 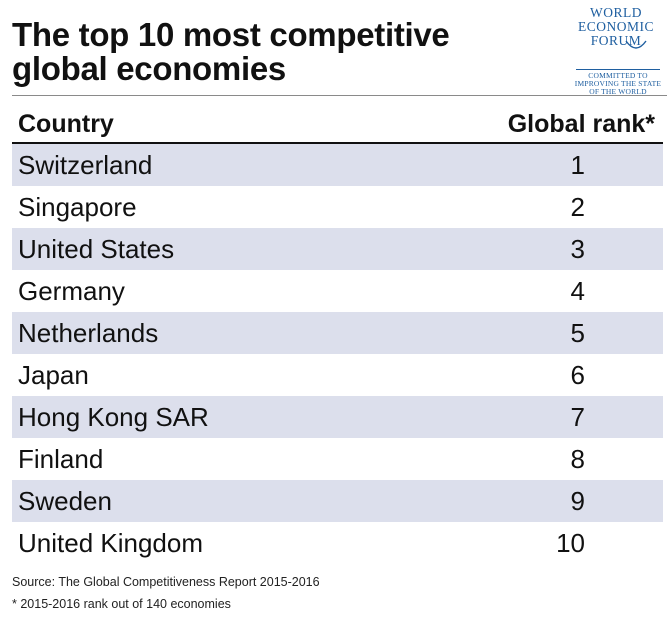 I want to click on table-row: United Kingdom 10, so click(x=337, y=543).